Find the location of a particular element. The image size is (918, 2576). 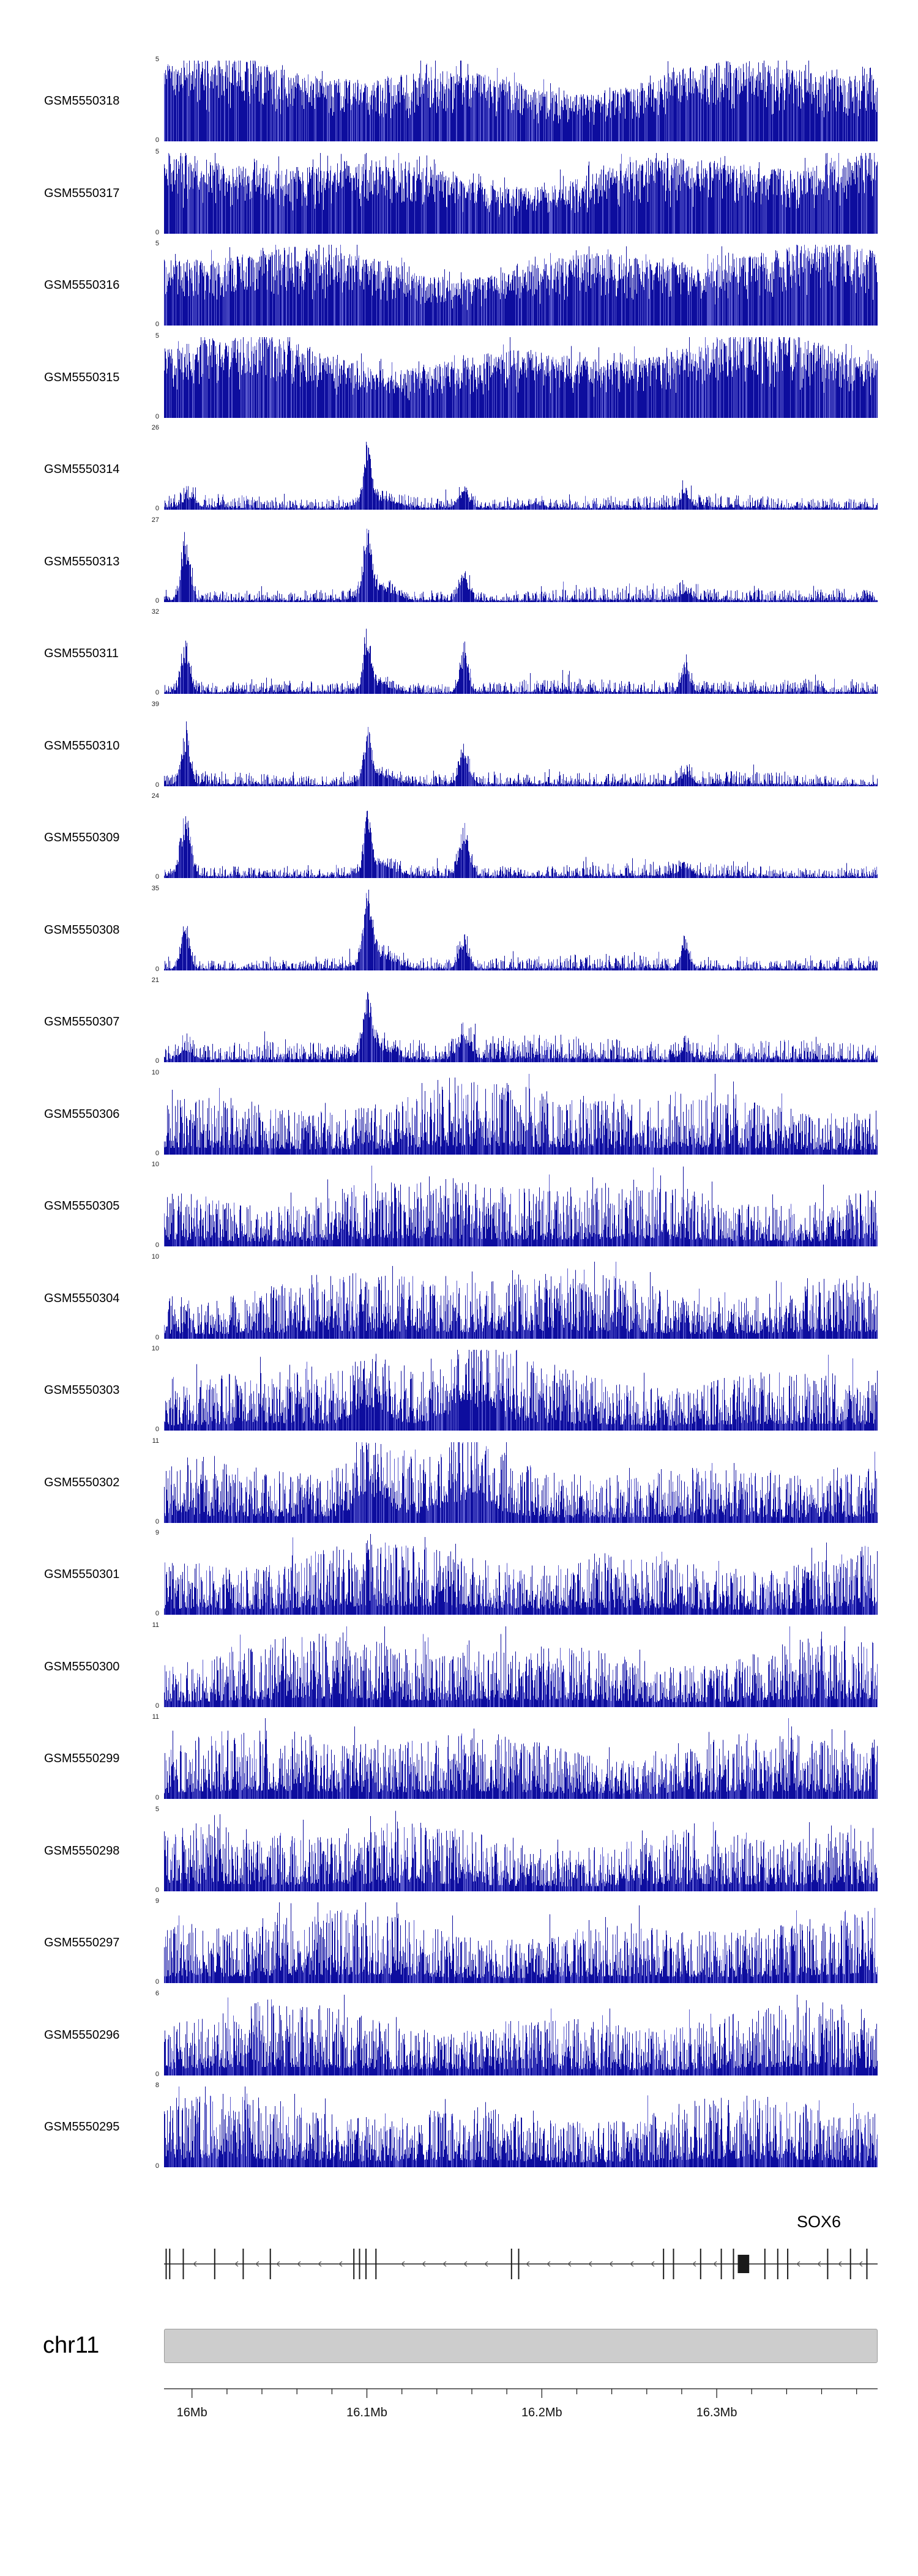

signal-track: 10 0 GSM5550305 is located at coordinates (459, 1205).